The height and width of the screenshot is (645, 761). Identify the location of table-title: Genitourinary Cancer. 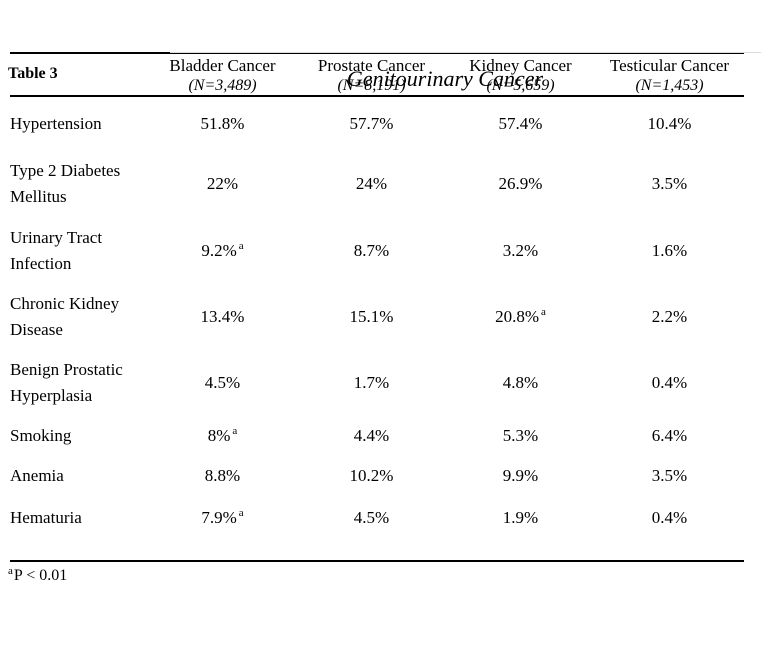
(445, 78).